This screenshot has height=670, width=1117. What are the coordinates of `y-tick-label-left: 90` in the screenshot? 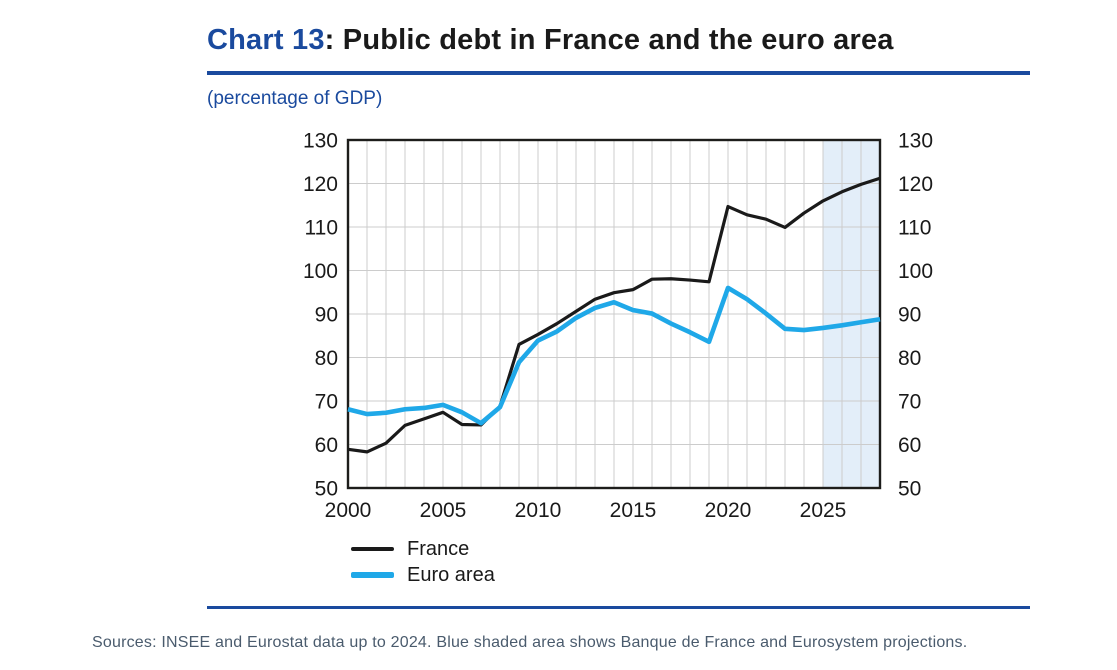 It's located at (326, 315).